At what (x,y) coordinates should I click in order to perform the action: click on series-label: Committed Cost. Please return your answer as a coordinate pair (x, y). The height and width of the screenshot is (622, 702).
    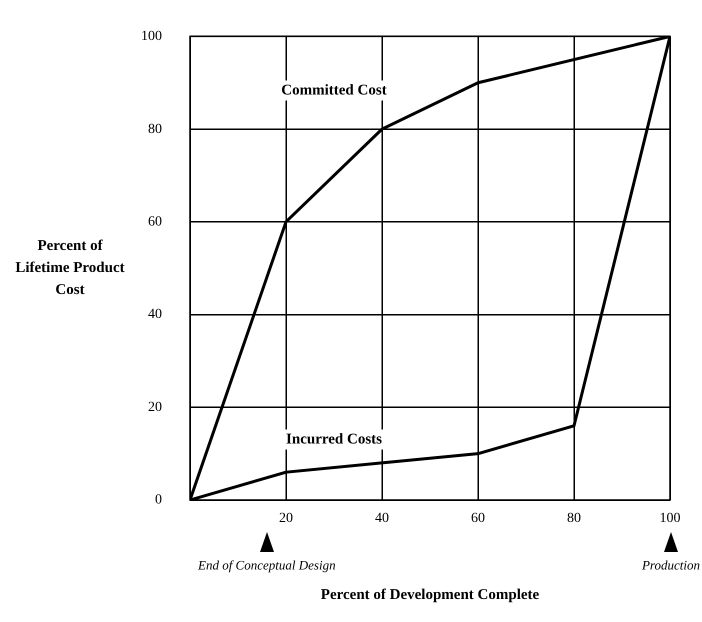
    Looking at the image, I should click on (334, 90).